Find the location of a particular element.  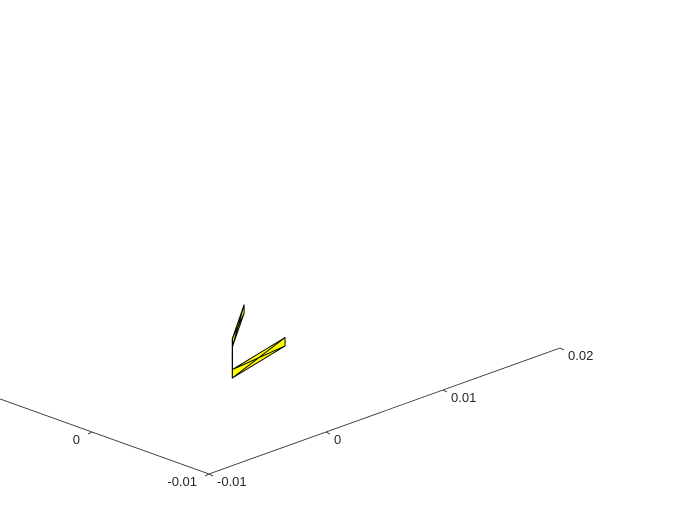

y-tick-label: 0.01 is located at coordinates (463, 397).